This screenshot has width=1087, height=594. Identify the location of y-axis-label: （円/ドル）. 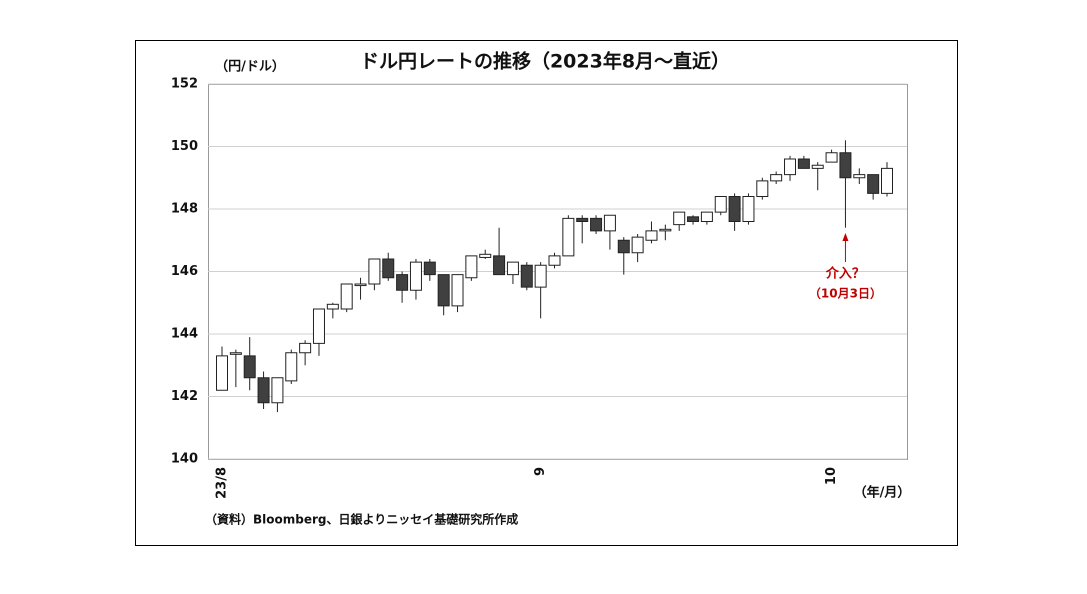
(250, 67).